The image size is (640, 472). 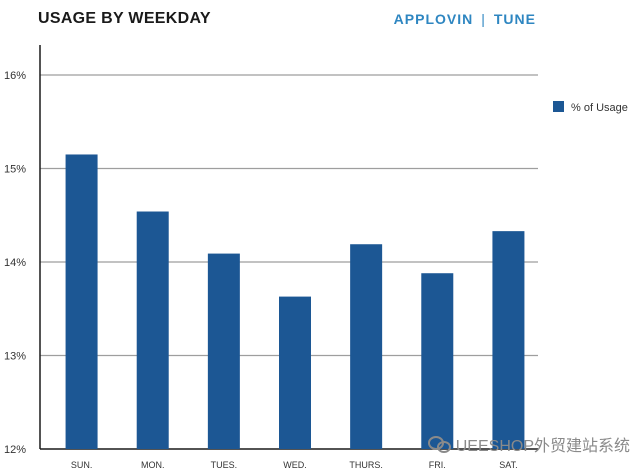 I want to click on x-tick-label: TUES., so click(x=224, y=465).